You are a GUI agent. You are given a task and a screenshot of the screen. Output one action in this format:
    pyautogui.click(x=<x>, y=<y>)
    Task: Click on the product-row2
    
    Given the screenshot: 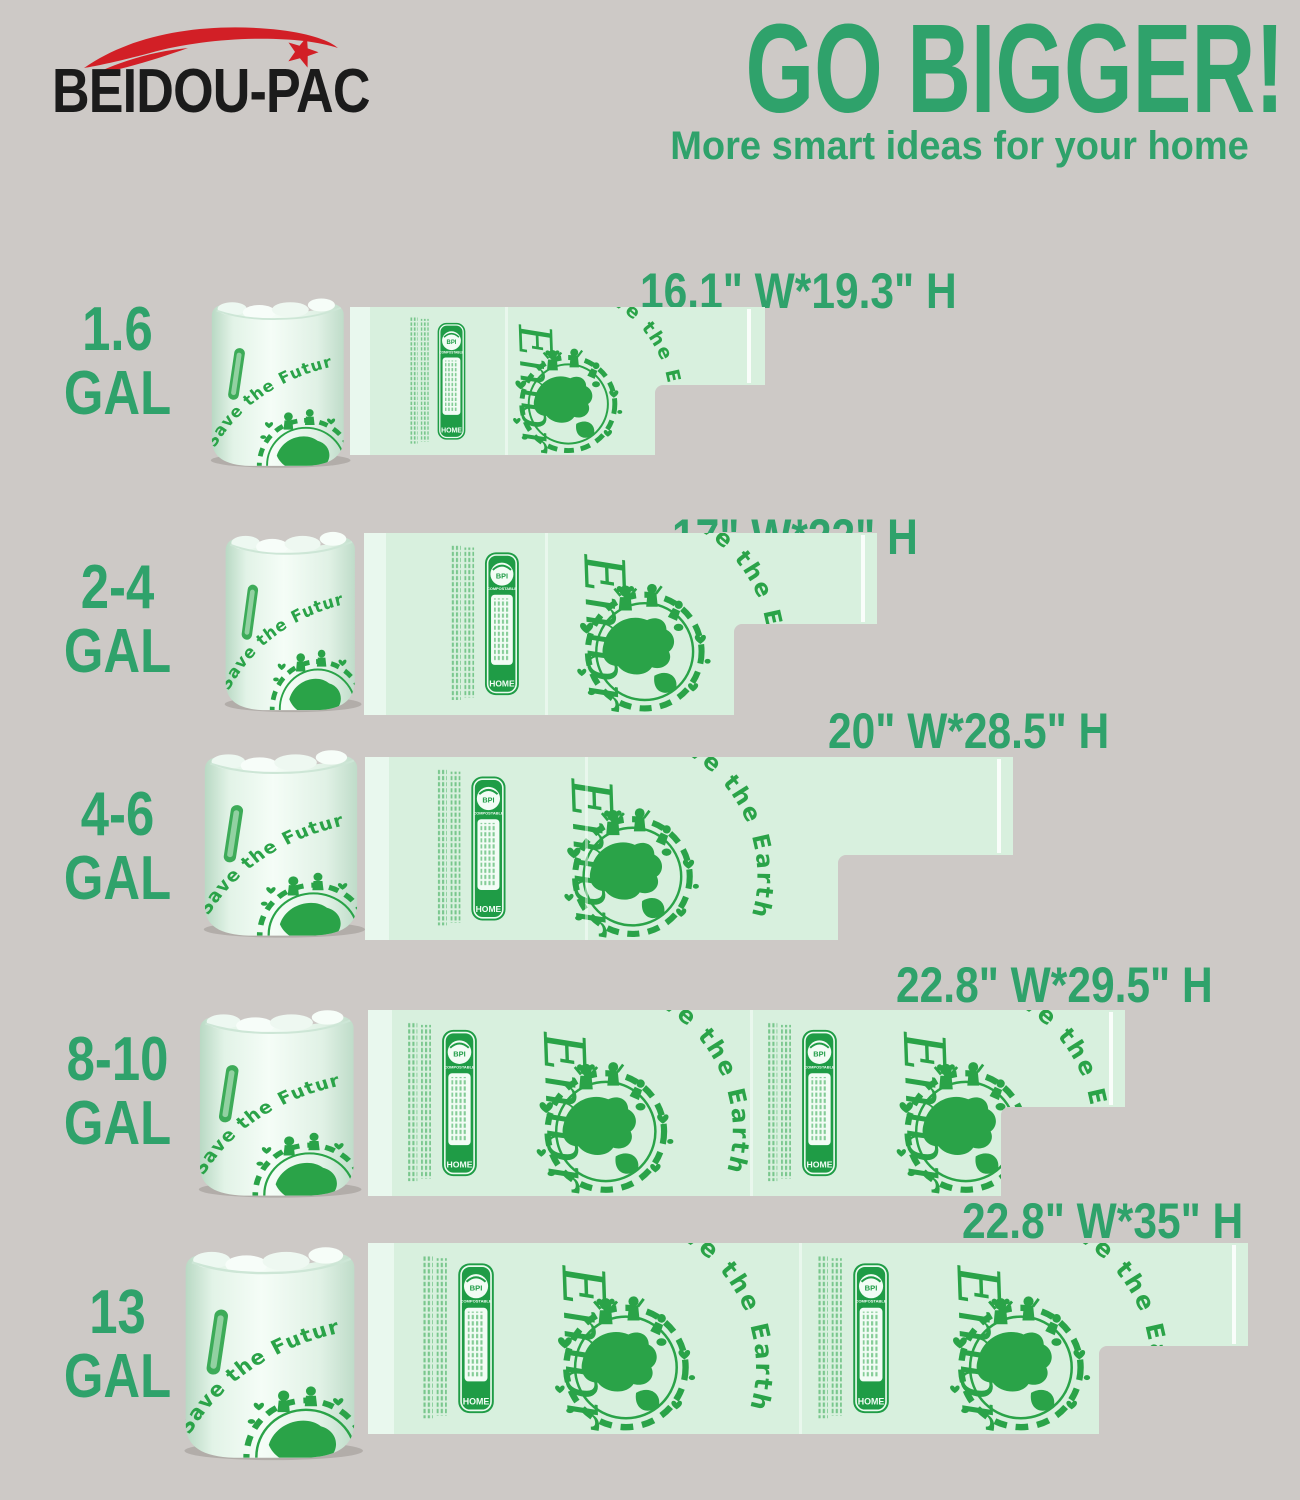 What is the action you would take?
    pyautogui.click(x=546, y=617)
    